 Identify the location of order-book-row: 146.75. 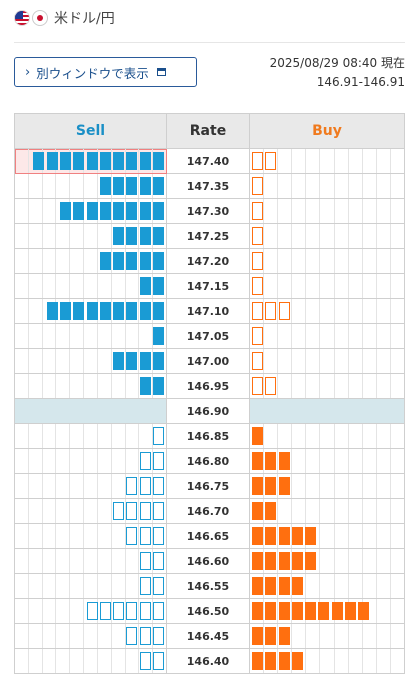
(209, 486).